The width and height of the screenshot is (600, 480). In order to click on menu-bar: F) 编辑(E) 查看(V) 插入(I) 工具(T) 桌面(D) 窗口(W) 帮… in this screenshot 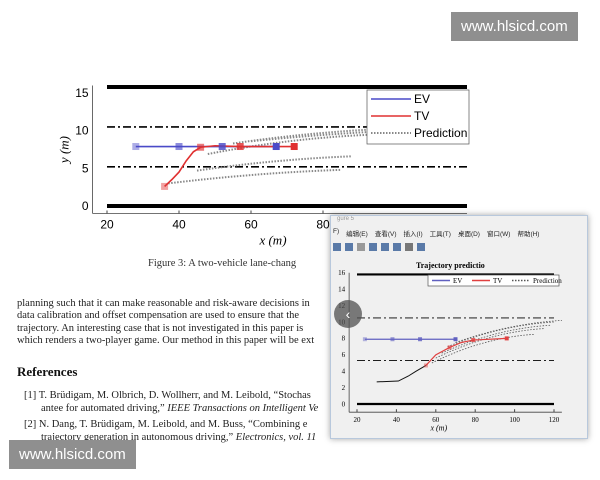, I will do `click(459, 234)`.